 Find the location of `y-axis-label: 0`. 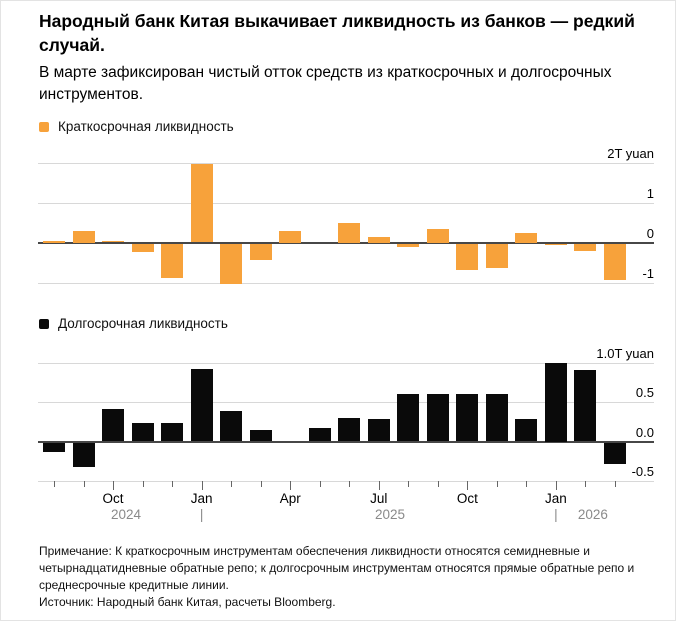

y-axis-label: 0 is located at coordinates (650, 233).